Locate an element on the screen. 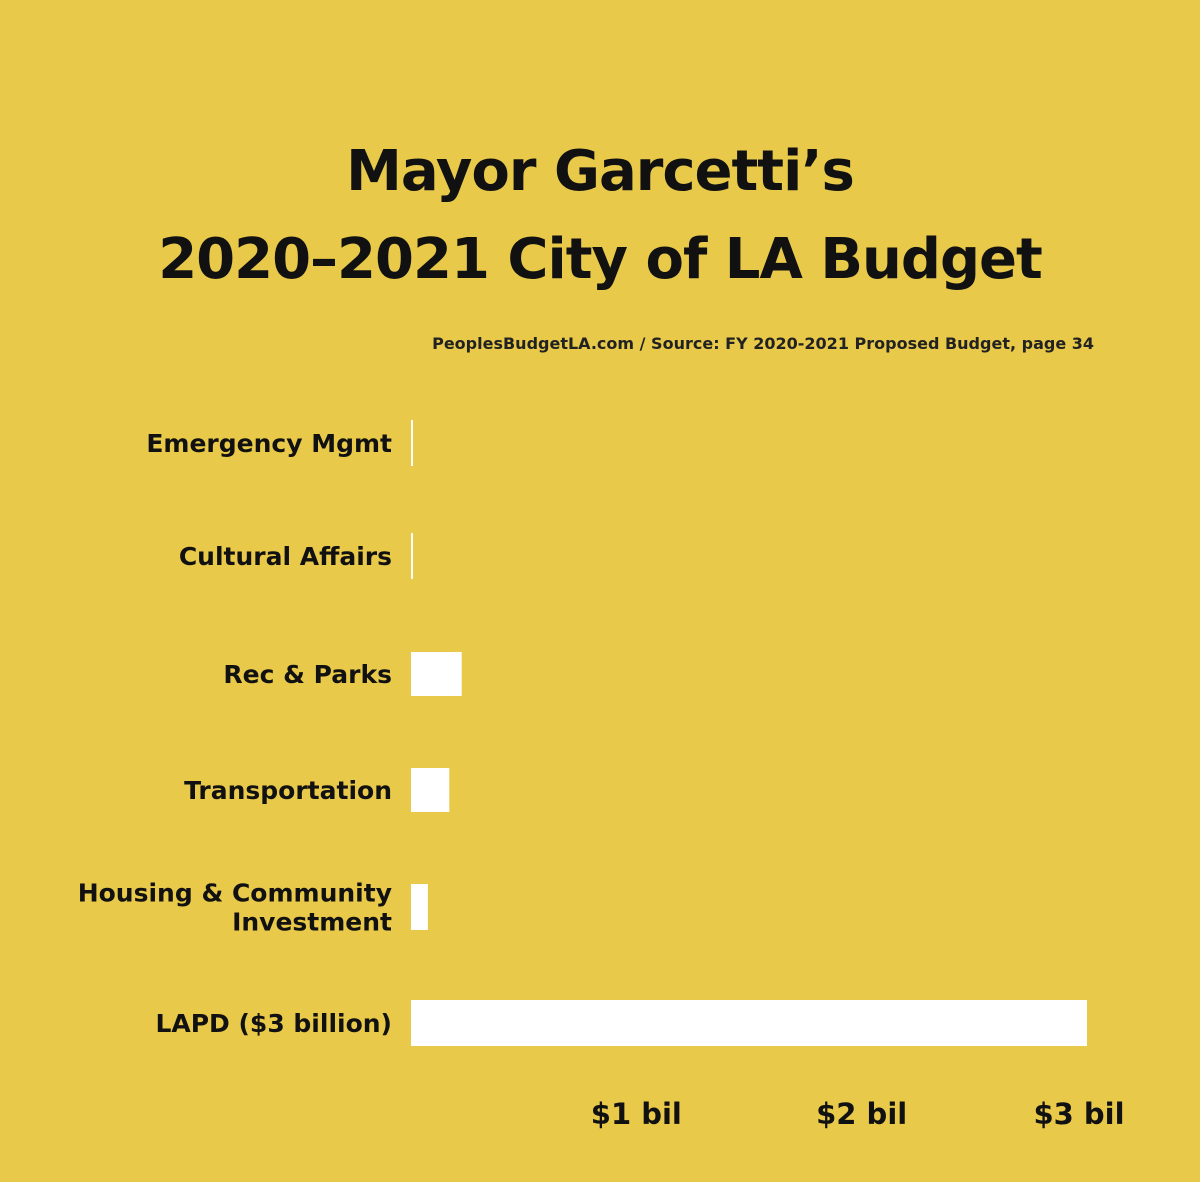  chart-title-line-2: 2020–2021 City of LA Budget is located at coordinates (600, 259).